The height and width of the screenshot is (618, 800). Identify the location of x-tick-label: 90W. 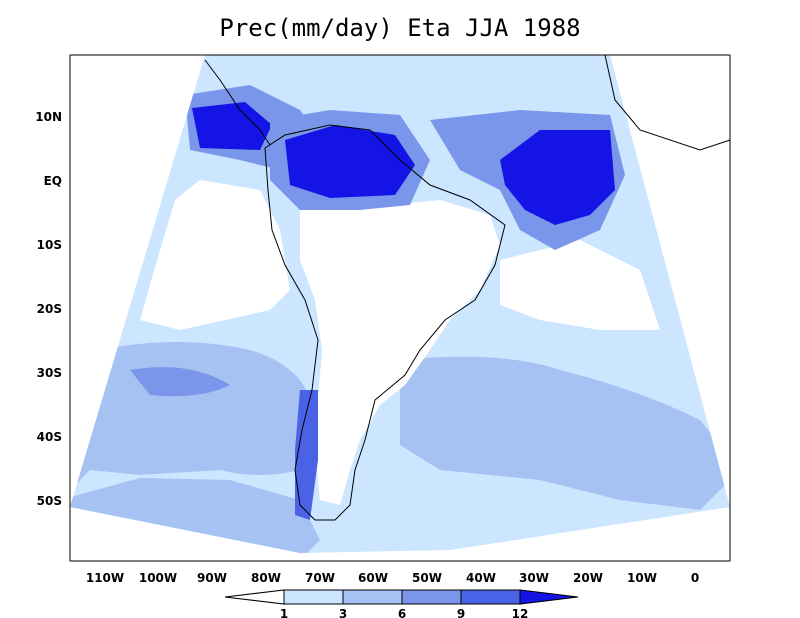
(212, 578).